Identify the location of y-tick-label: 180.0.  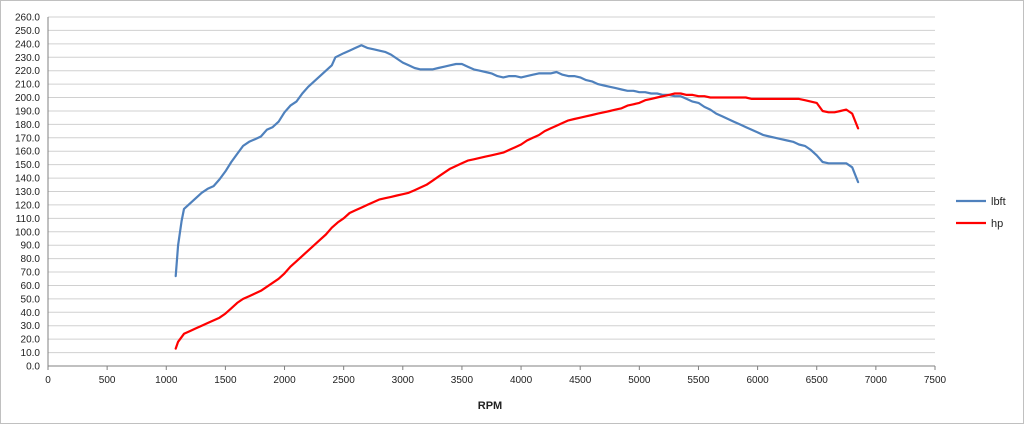
(27, 125).